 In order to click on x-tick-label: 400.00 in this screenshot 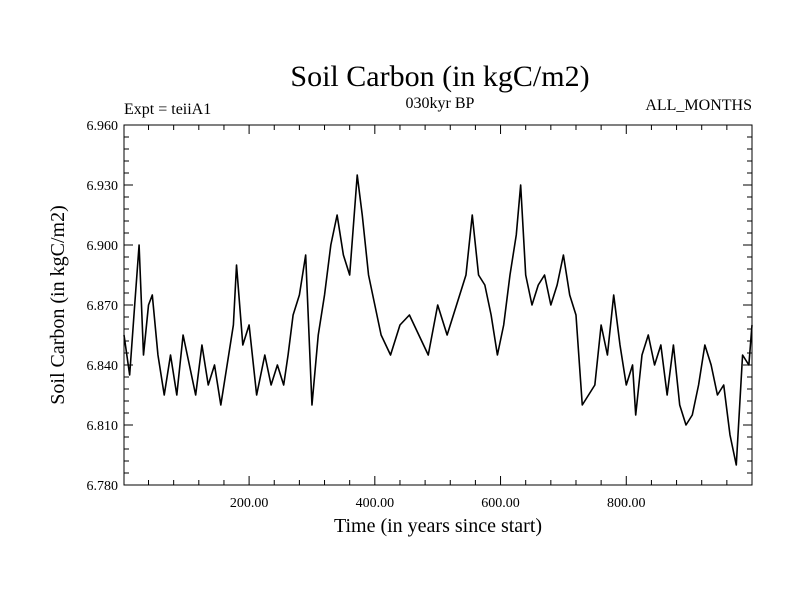, I will do `click(375, 503)`.